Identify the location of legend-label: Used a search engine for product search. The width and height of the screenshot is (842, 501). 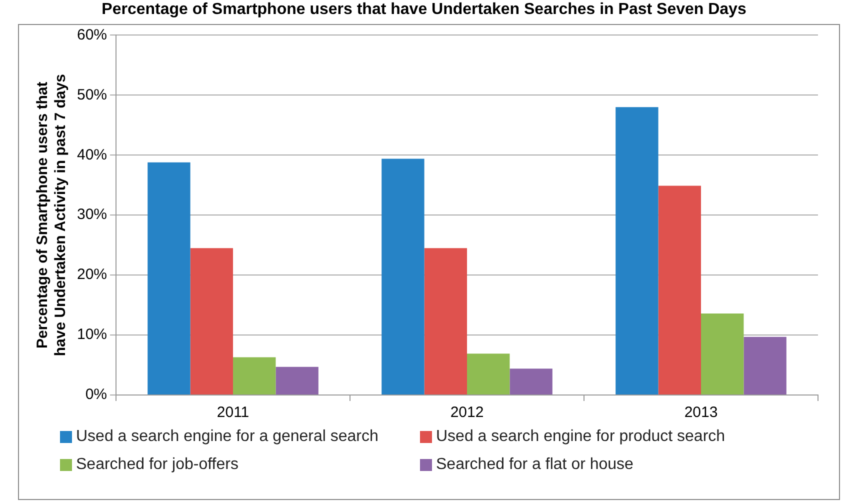
(581, 437).